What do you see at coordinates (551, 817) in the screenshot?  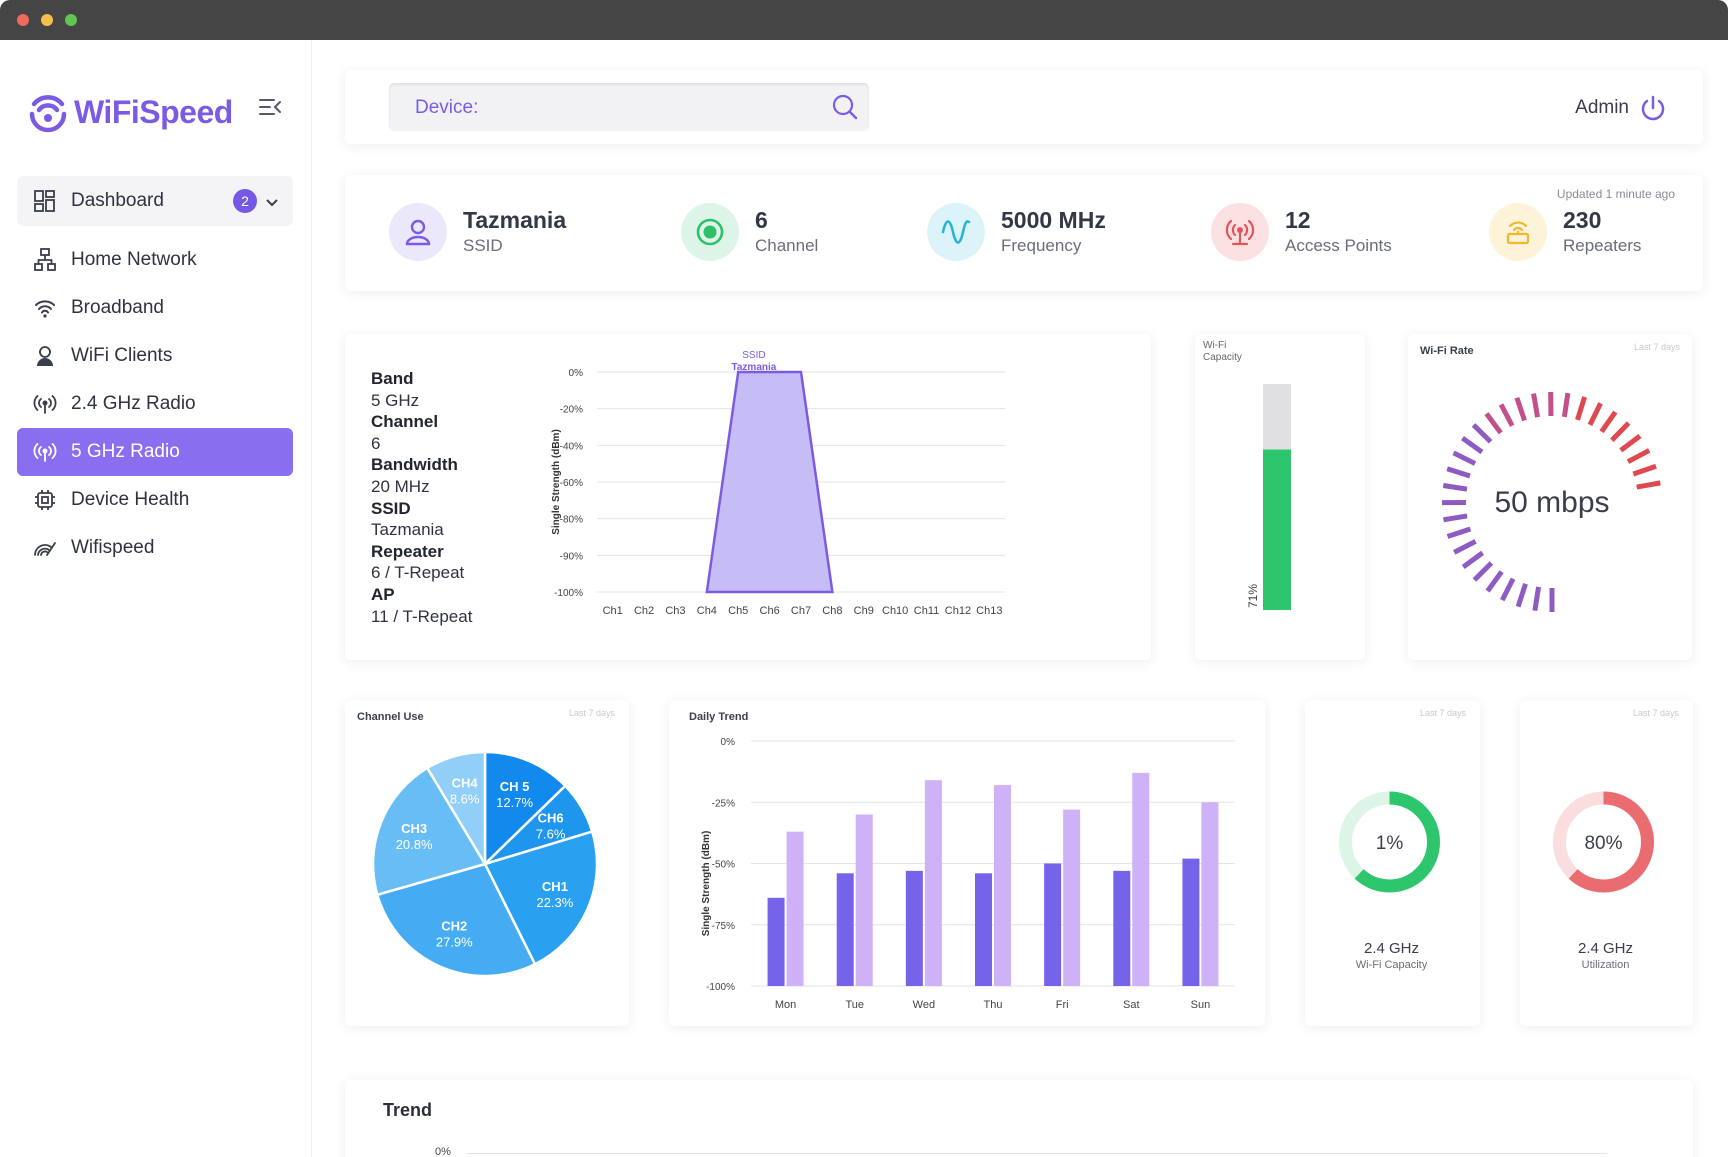 I see `slice-name-label: CH6` at bounding box center [551, 817].